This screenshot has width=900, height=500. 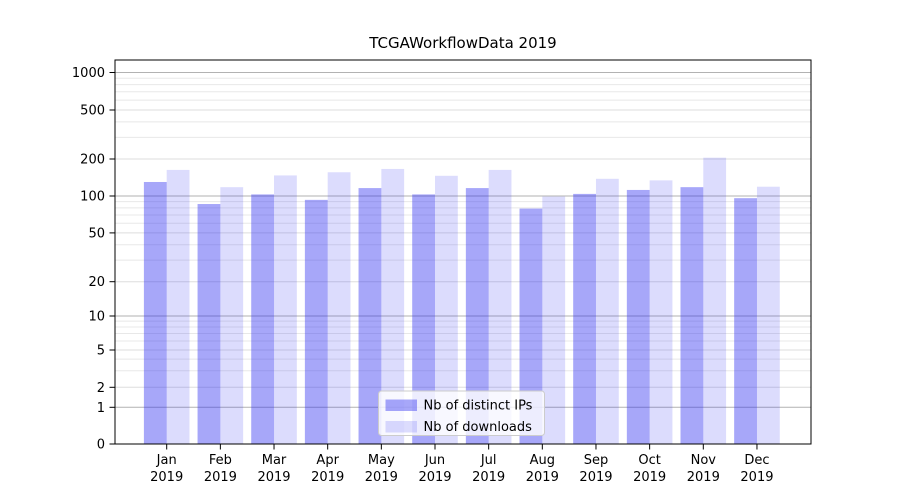 I want to click on bar-mar-downloads, so click(x=285, y=309).